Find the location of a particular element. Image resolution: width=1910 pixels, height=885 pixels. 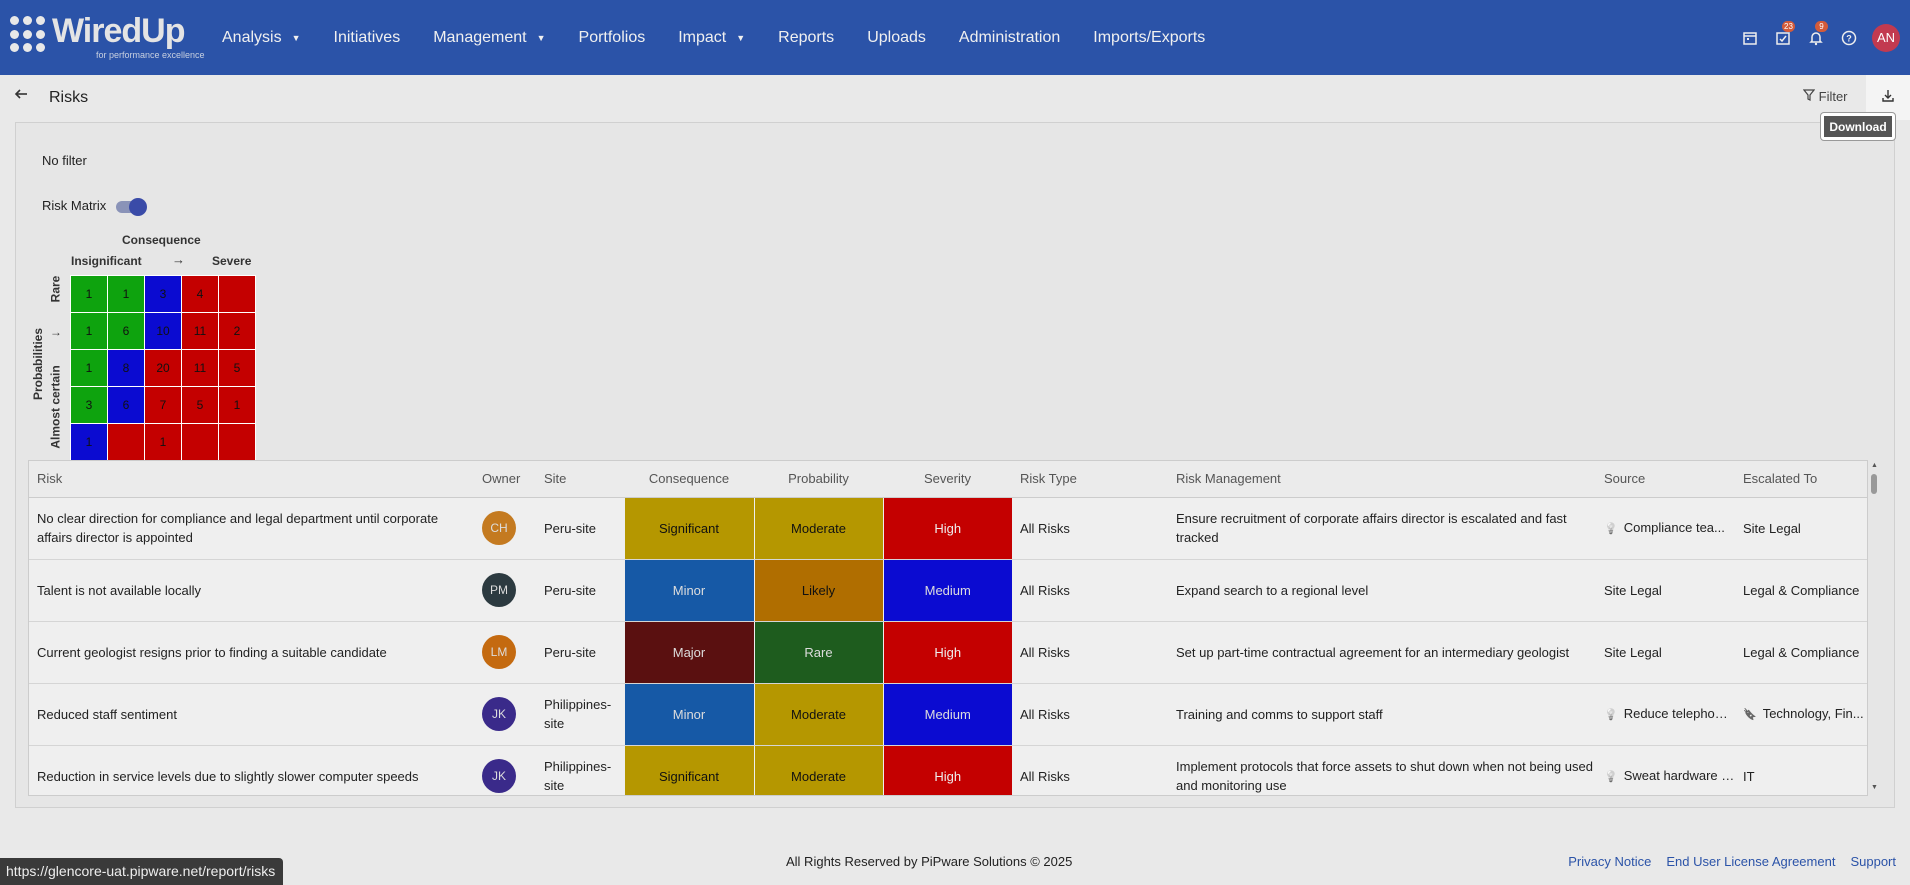

column-header-escalated-to: Escalated To is located at coordinates (1801, 479).